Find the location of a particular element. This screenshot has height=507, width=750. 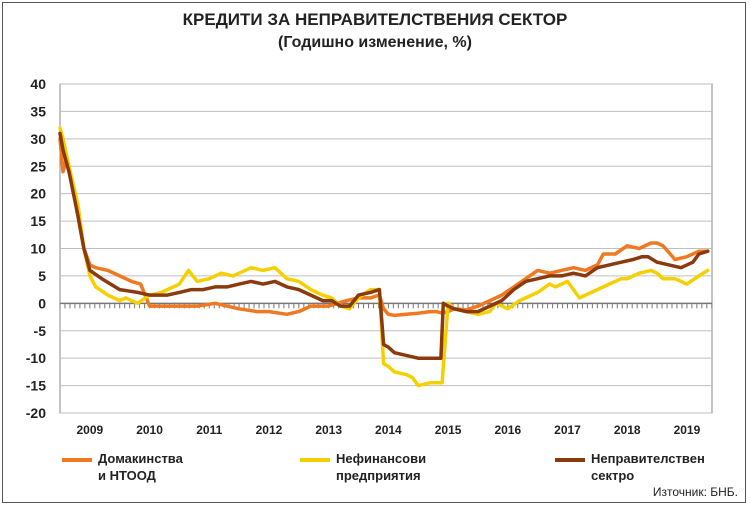

y-tick-label: 35 is located at coordinates (38, 111).